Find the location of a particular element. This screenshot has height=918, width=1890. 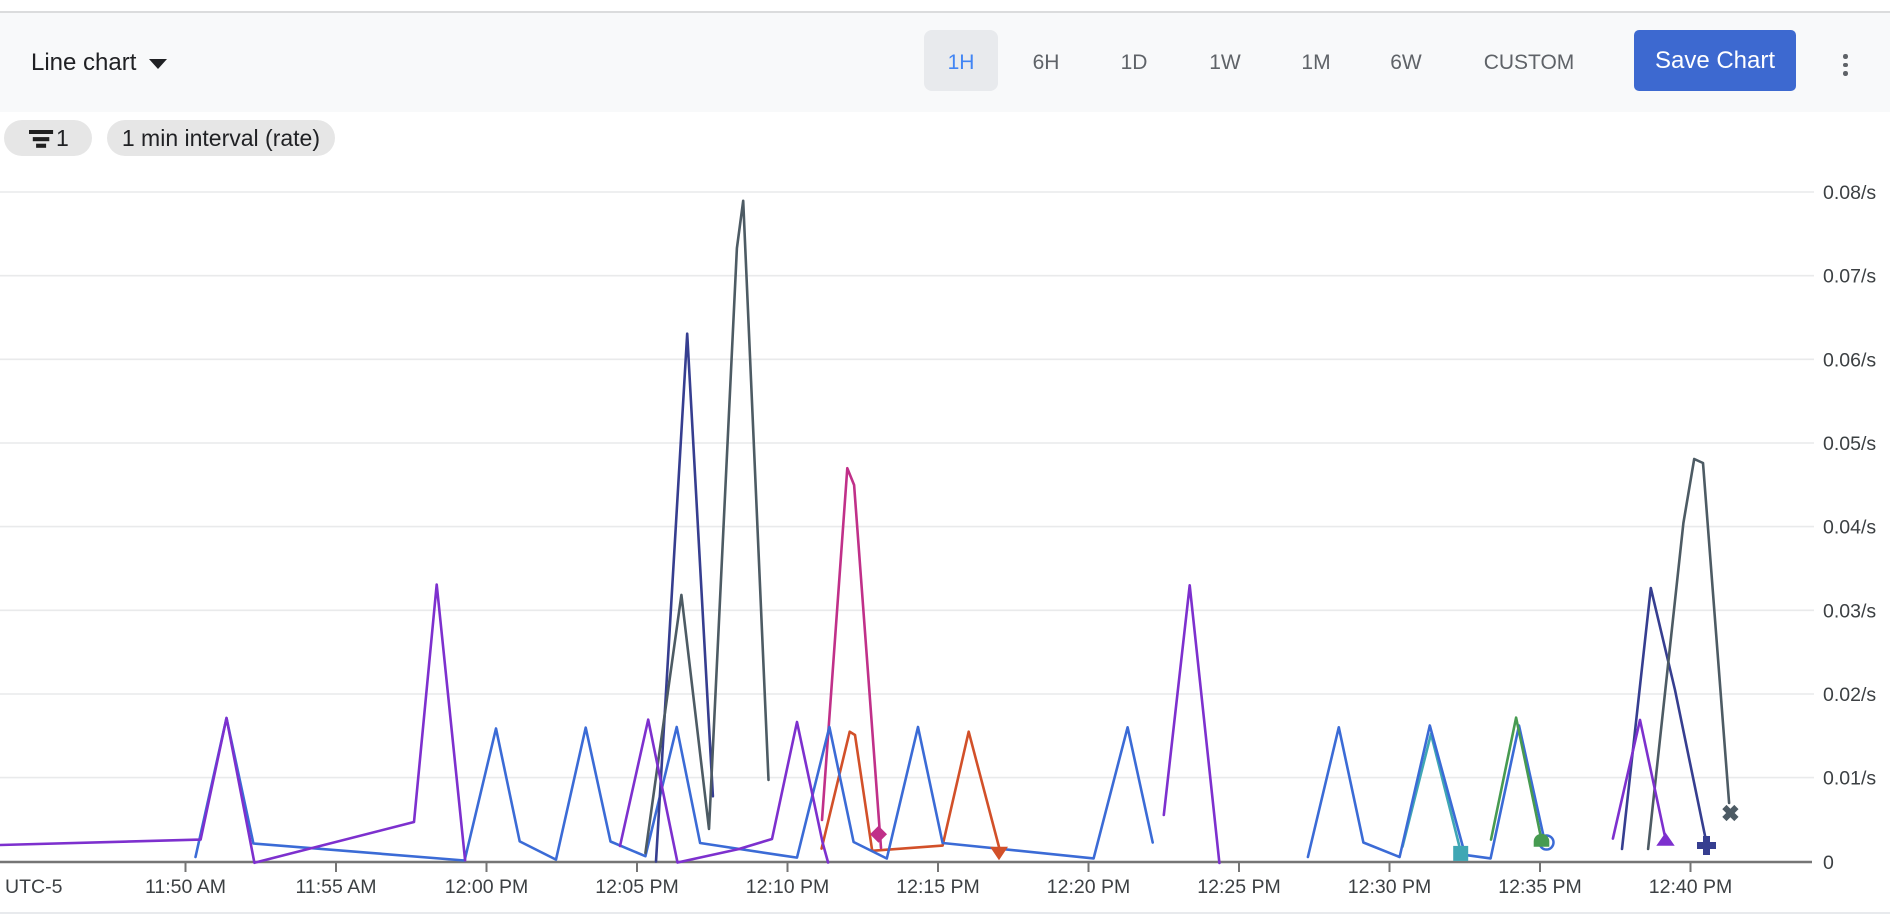

svg-text: 11:50 AM is located at coordinates (185, 887).